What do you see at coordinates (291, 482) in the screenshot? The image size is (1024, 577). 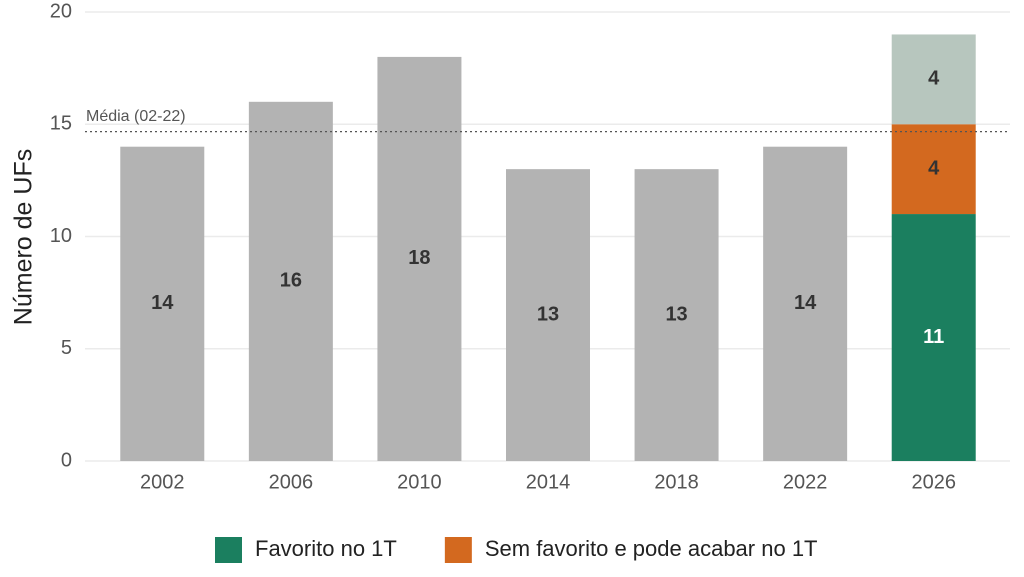 I see `x-tick-label: 2006` at bounding box center [291, 482].